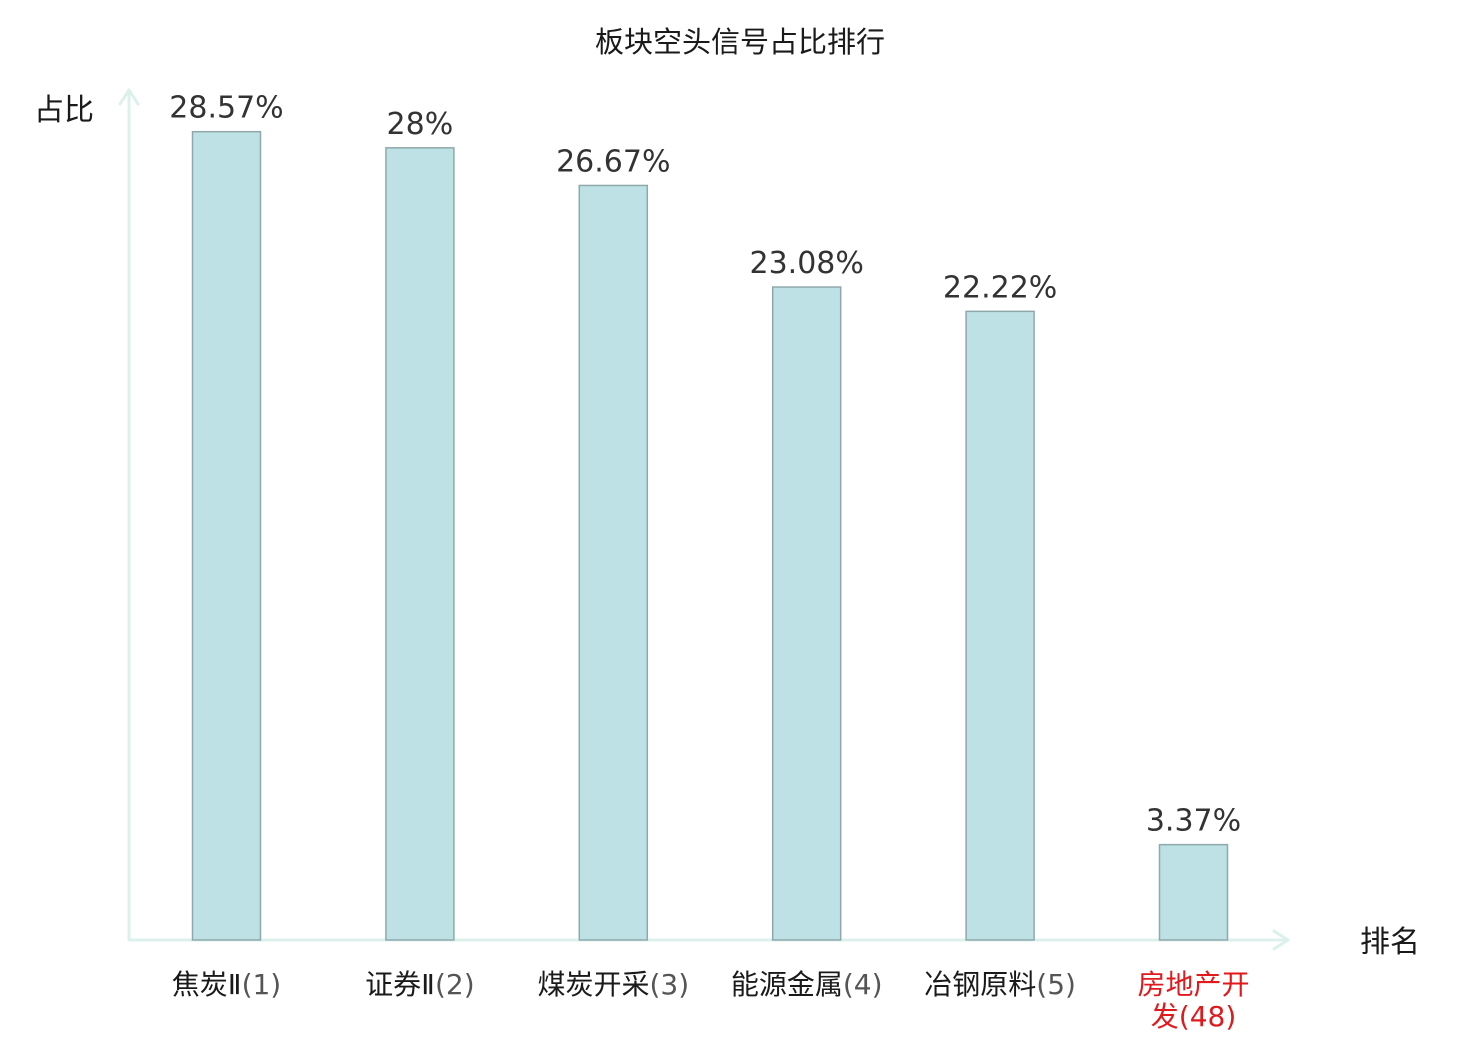 This screenshot has height=1040, width=1480. What do you see at coordinates (1056, 984) in the screenshot?
I see `category-rank: (5)` at bounding box center [1056, 984].